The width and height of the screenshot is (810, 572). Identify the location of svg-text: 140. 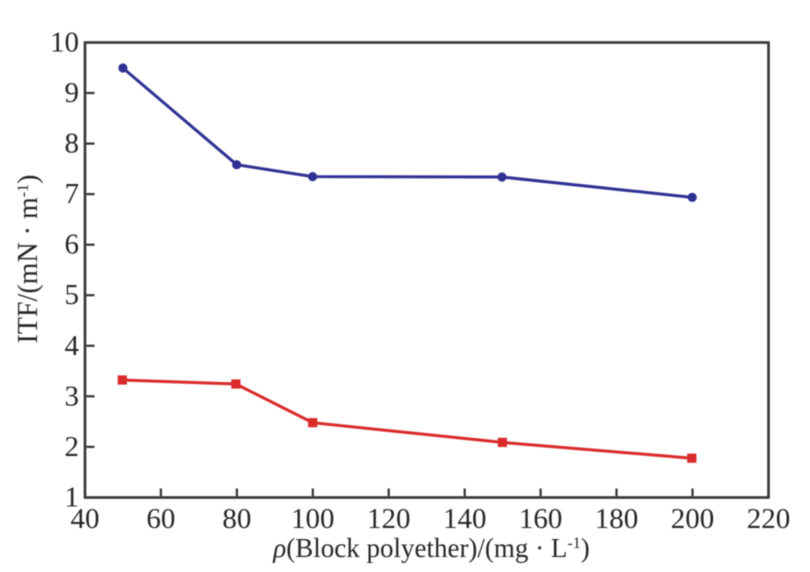
(465, 519).